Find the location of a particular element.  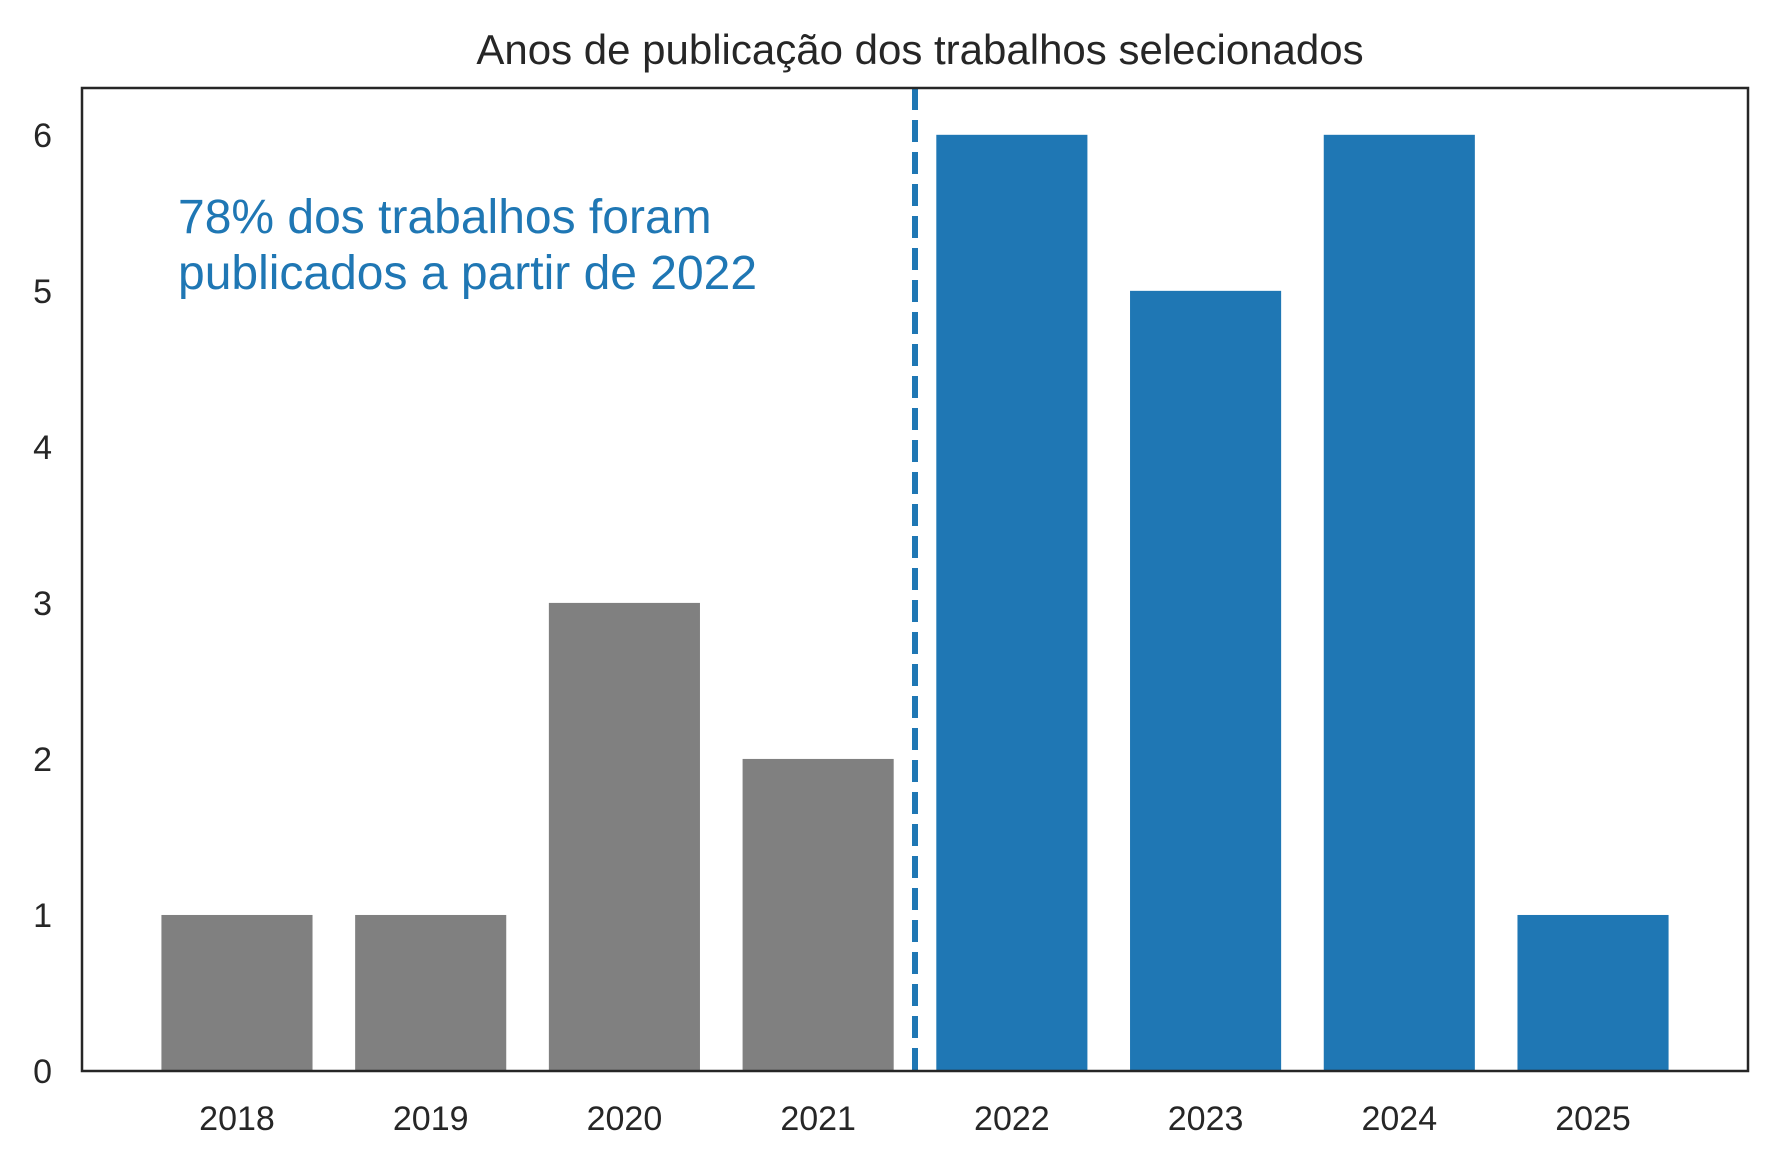

x-tick-label-2023: 2023 is located at coordinates (1206, 1119).